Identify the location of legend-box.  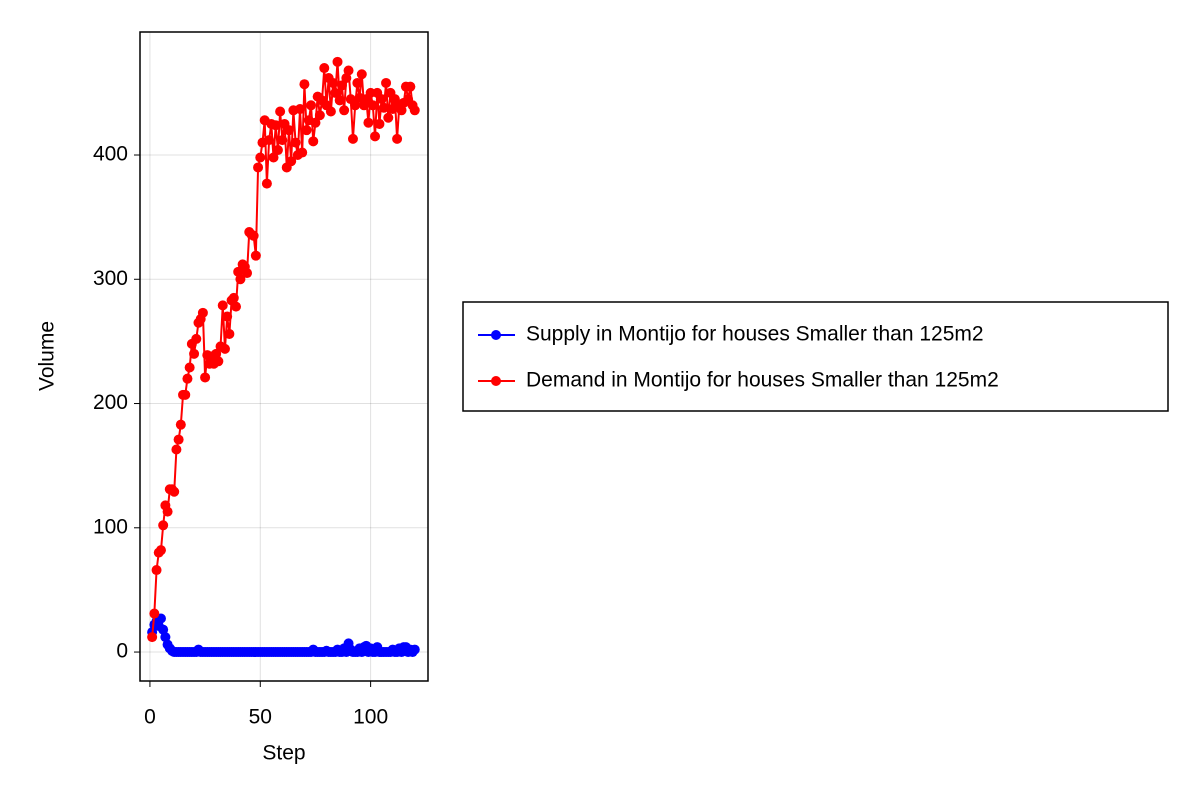
(815, 356).